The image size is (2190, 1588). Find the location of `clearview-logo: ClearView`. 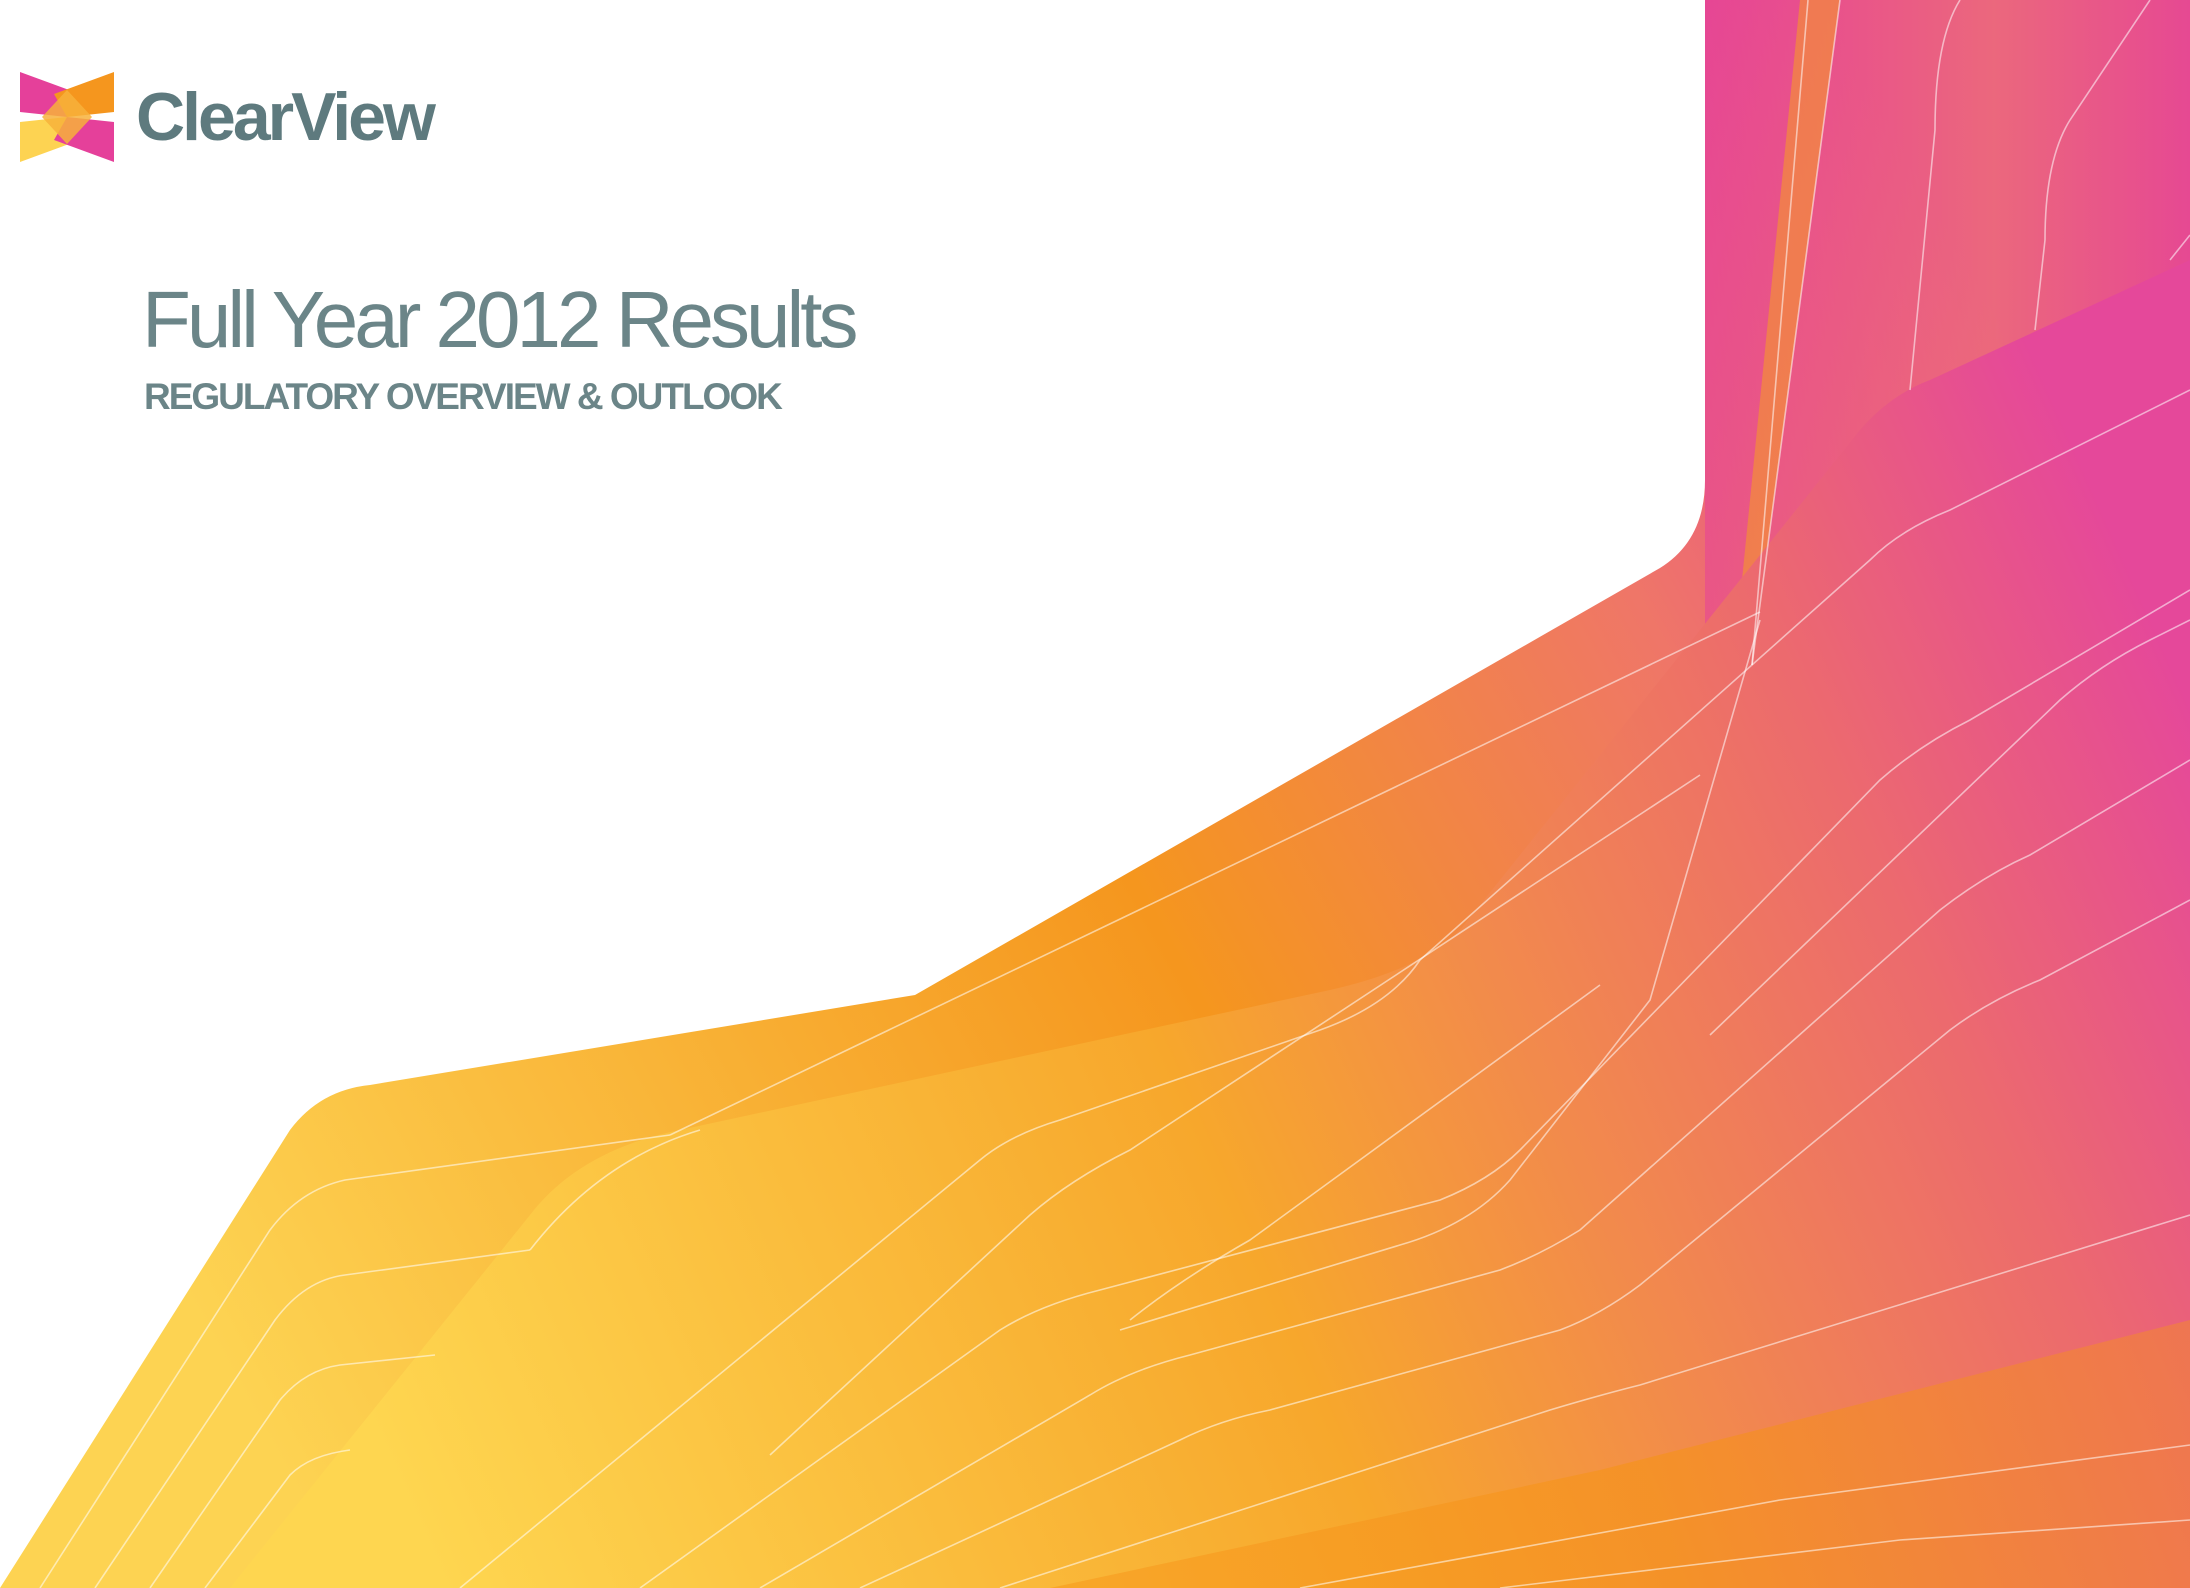

clearview-logo: ClearView is located at coordinates (228, 117).